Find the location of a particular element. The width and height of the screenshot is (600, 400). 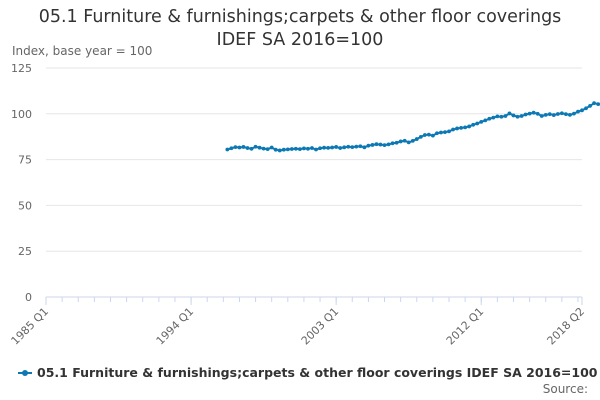

series-line is located at coordinates (413, 127).